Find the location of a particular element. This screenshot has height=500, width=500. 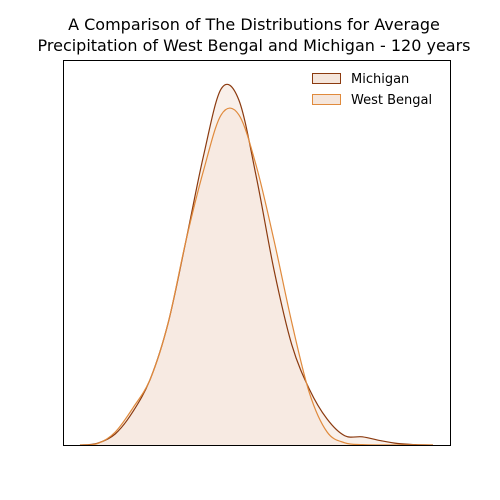

legend-label-west-bengal: West Bengal is located at coordinates (391, 100).